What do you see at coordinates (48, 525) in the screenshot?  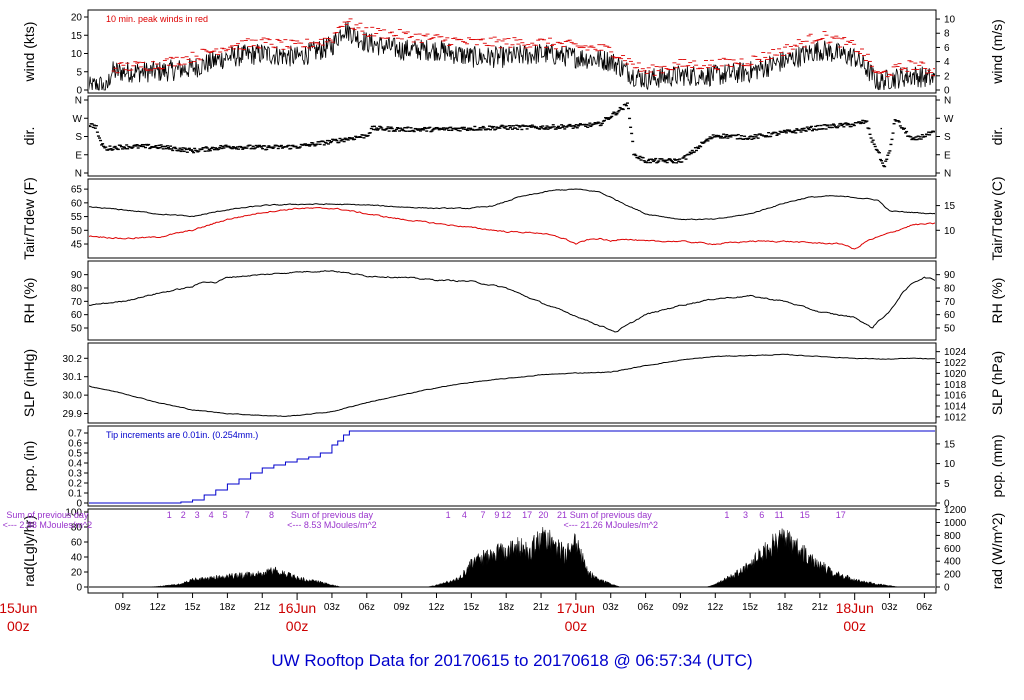 I see `rad-daily-sum-value: <--- 2.88 MJoules/m^2` at bounding box center [48, 525].